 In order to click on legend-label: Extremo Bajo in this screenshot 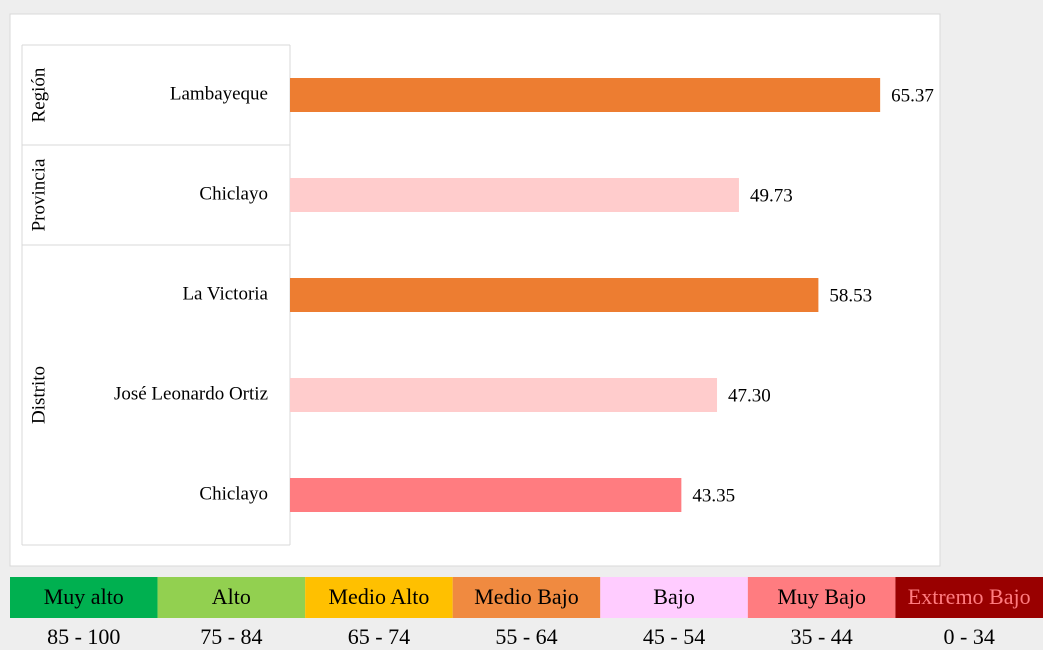, I will do `click(969, 596)`.